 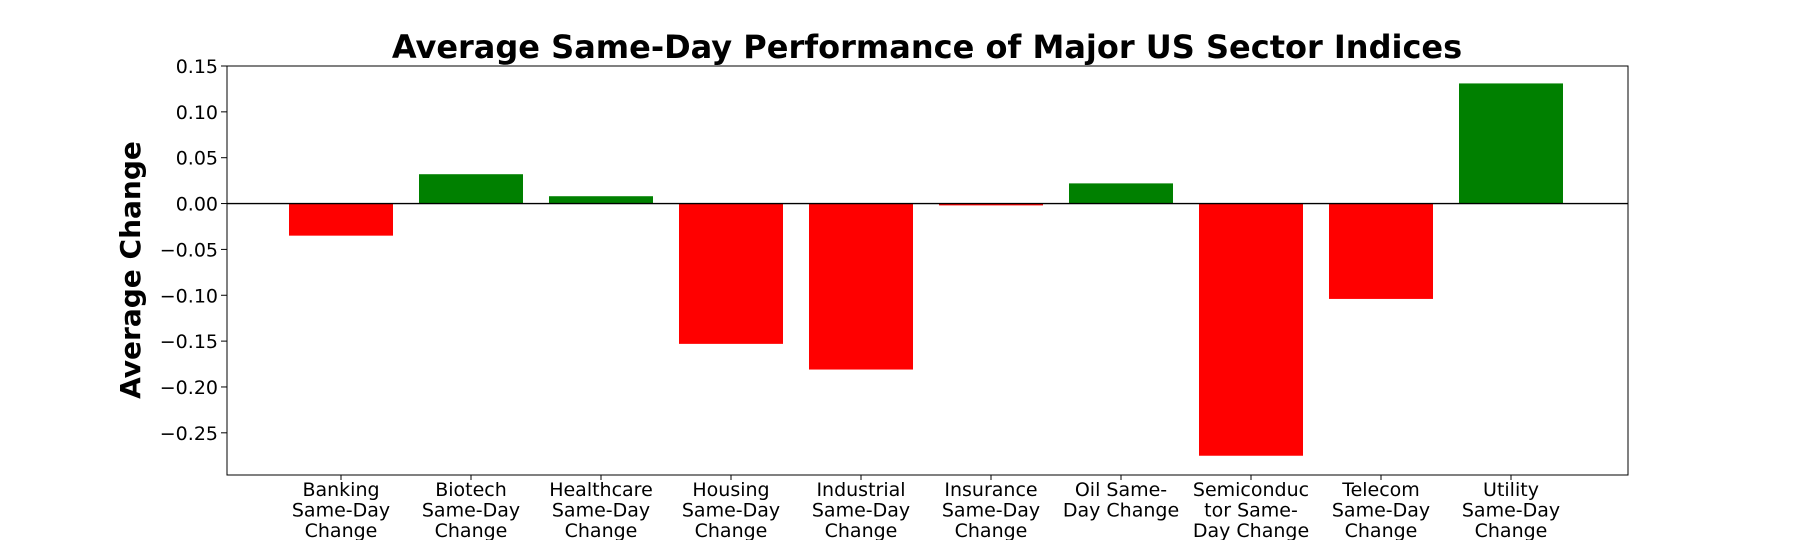 What do you see at coordinates (197, 159) in the screenshot?
I see `y-tick-label: 0.05` at bounding box center [197, 159].